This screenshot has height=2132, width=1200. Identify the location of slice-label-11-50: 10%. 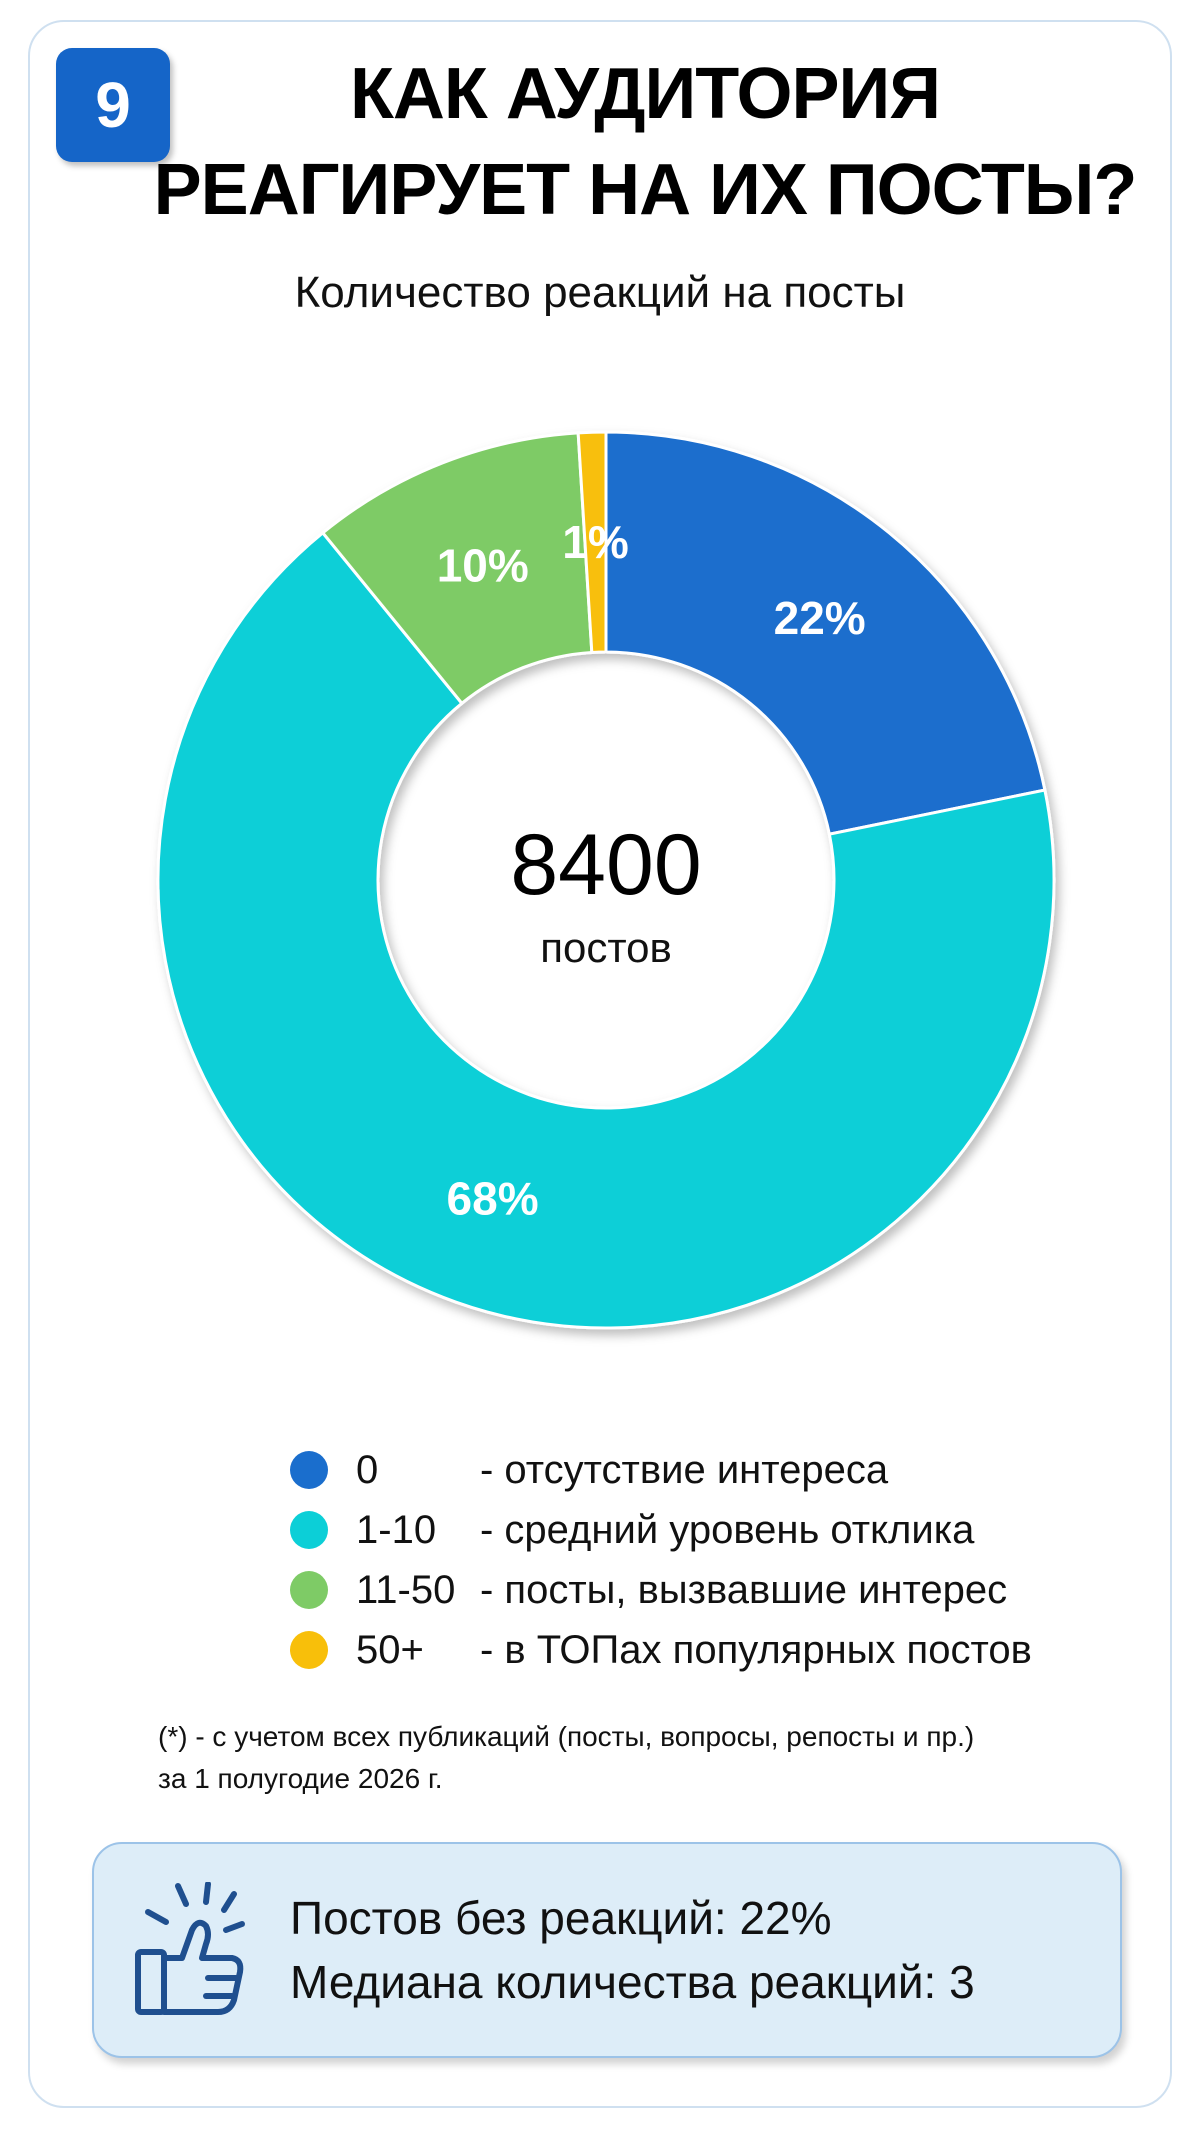
(483, 565).